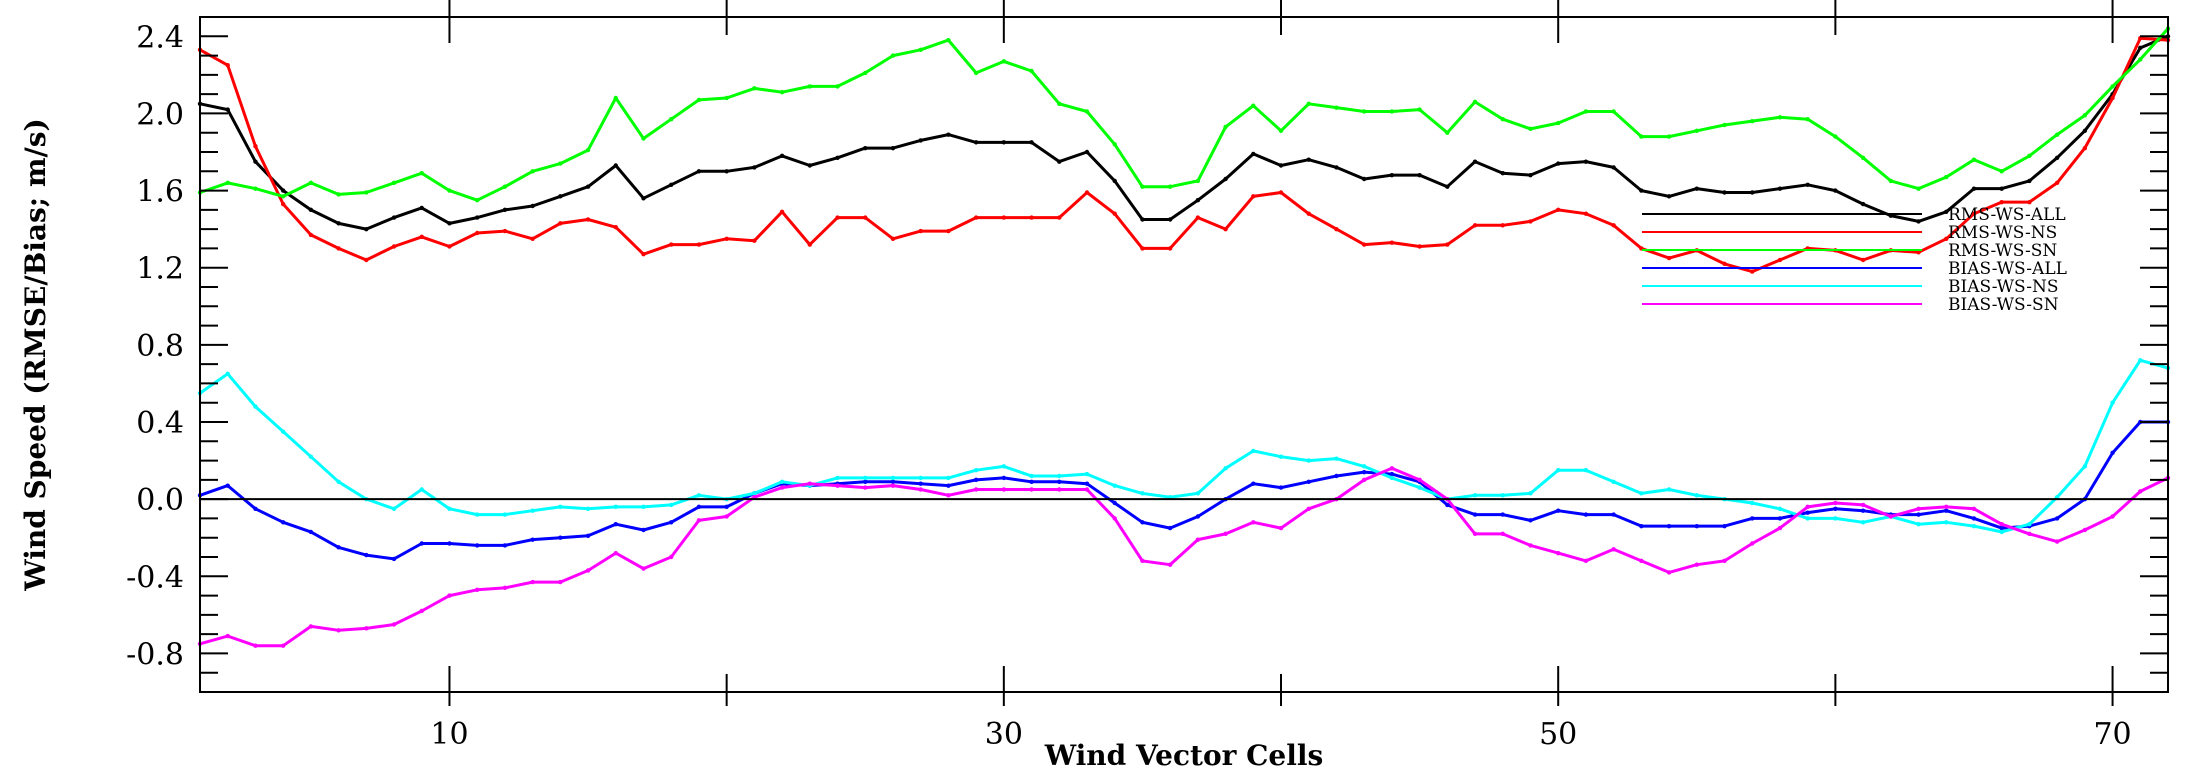 Image resolution: width=2188 pixels, height=772 pixels. I want to click on x-axis-title: Wind Vector Cells, so click(1184, 755).